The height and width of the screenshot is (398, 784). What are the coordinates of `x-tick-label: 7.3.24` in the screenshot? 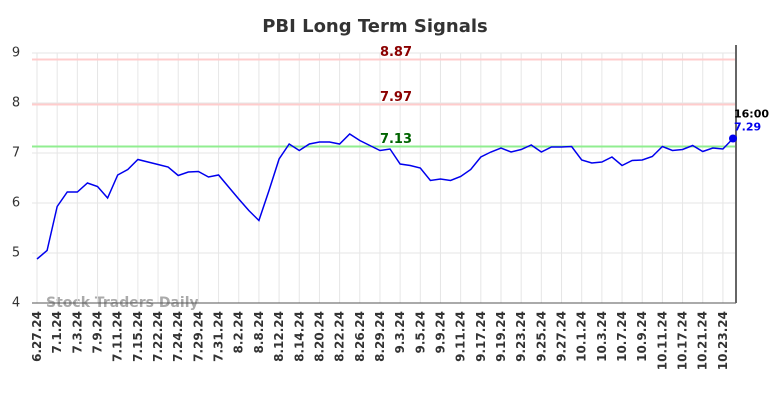 It's located at (77, 332).